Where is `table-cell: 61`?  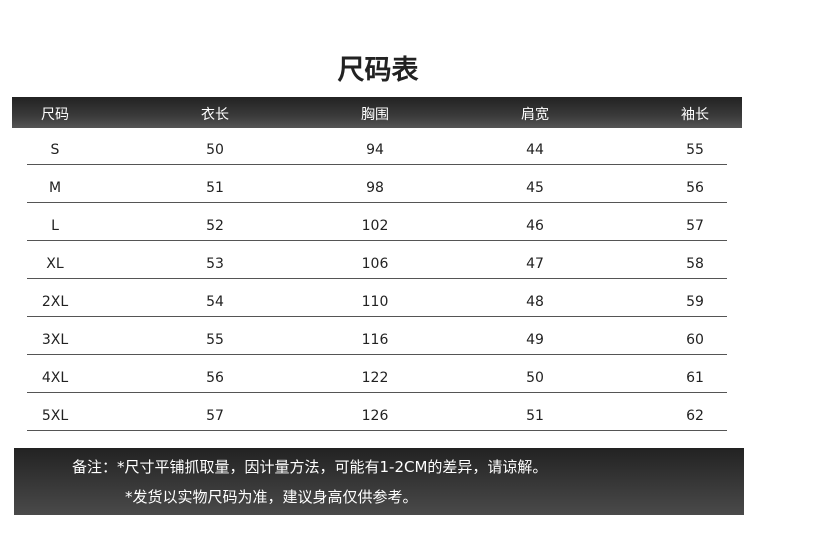
table-cell: 61 is located at coordinates (695, 378).